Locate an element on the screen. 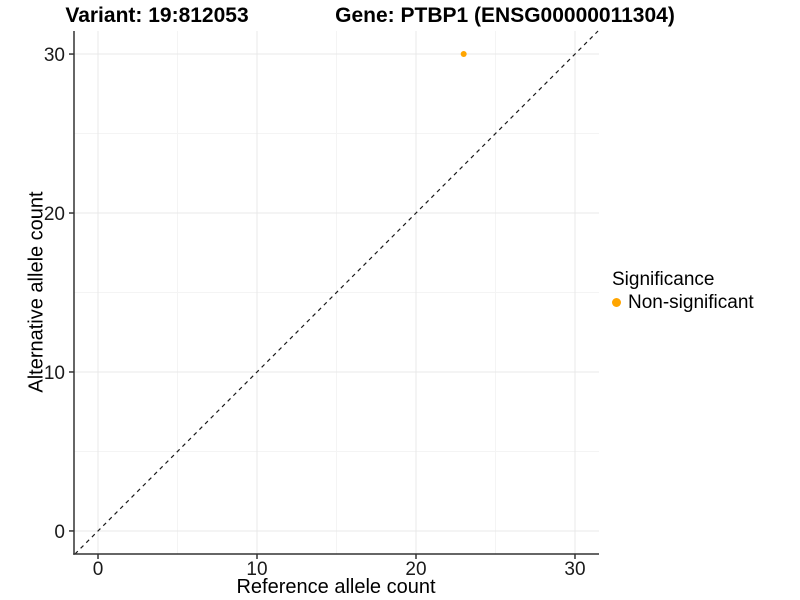  y-tick-label: 30 is located at coordinates (54, 55).